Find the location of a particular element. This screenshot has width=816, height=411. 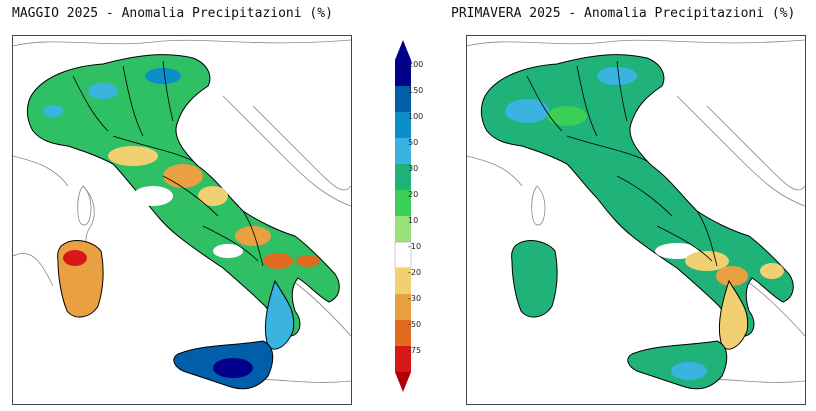

sardinia-dry-patch is located at coordinates (75, 258).